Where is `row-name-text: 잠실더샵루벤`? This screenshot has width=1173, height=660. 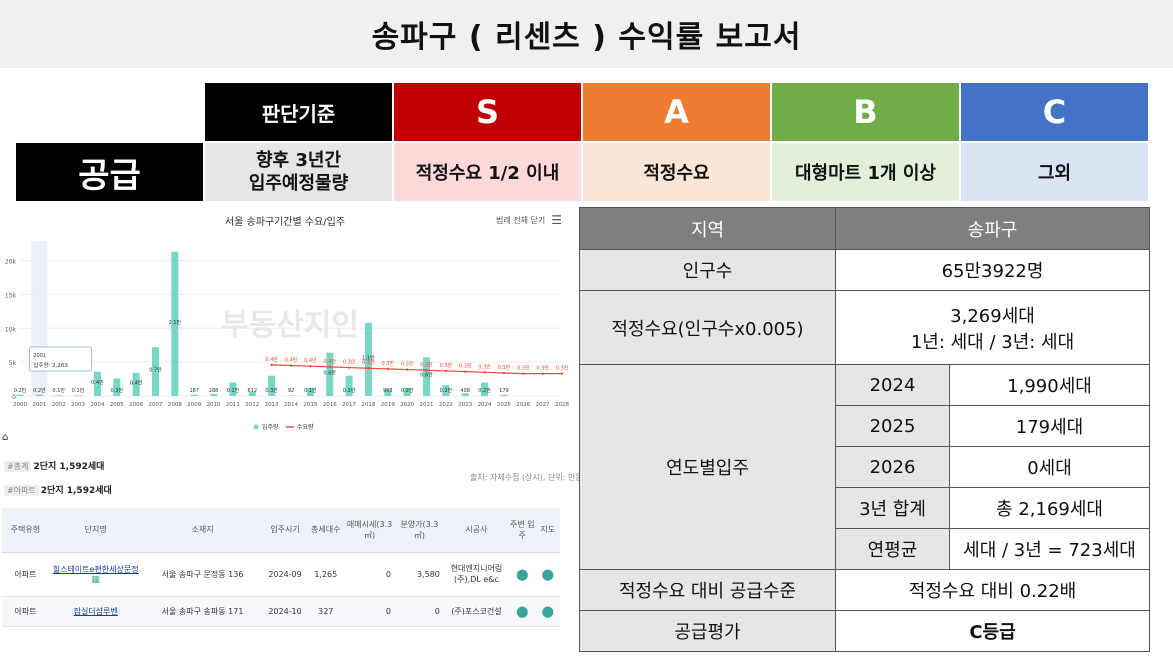 row-name-text: 잠실더샵루벤 is located at coordinates (95, 611).